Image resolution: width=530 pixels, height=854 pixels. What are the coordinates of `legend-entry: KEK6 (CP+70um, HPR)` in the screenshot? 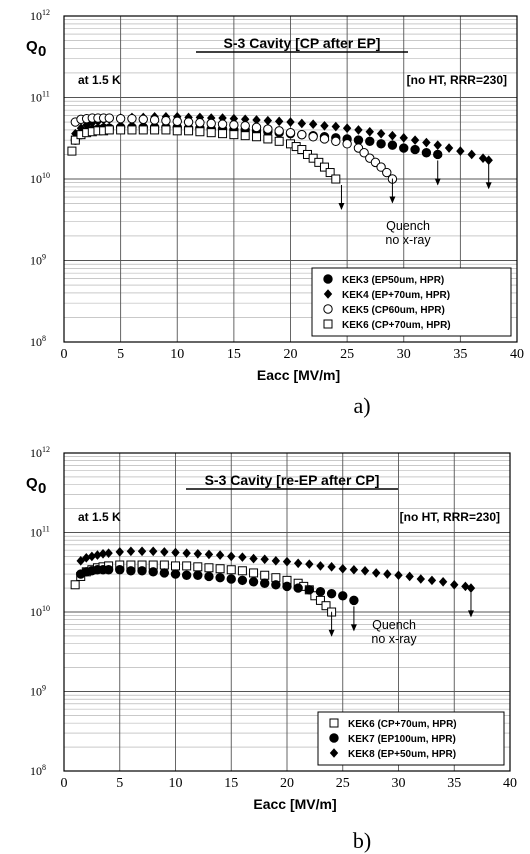 It's located at (402, 724).